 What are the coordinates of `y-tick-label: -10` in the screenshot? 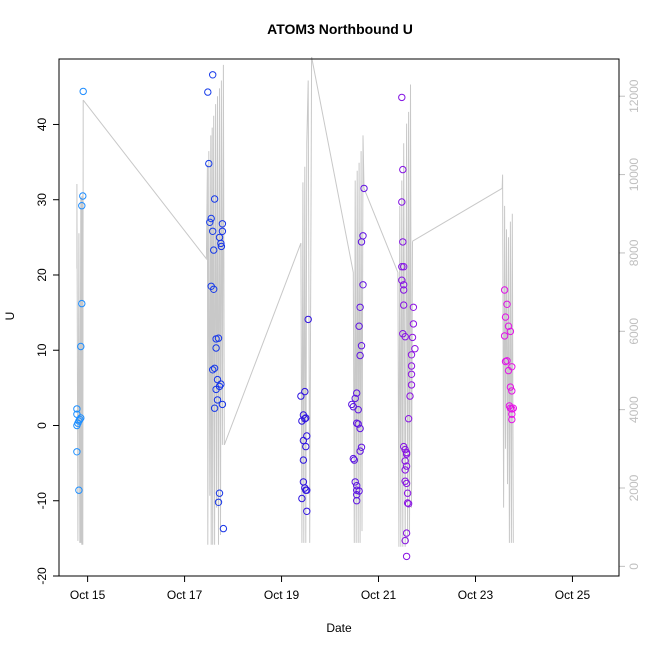 It's located at (42, 501).